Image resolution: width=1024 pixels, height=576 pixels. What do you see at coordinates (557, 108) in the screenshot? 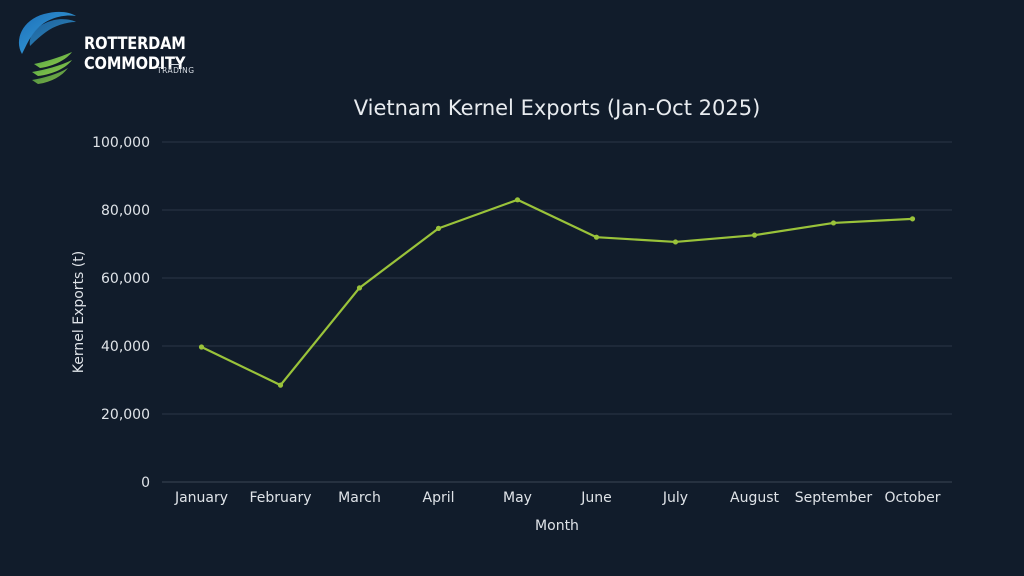
I see `chart-title: Vietnam Kernel Exports (Jan-Oct 2025)` at bounding box center [557, 108].